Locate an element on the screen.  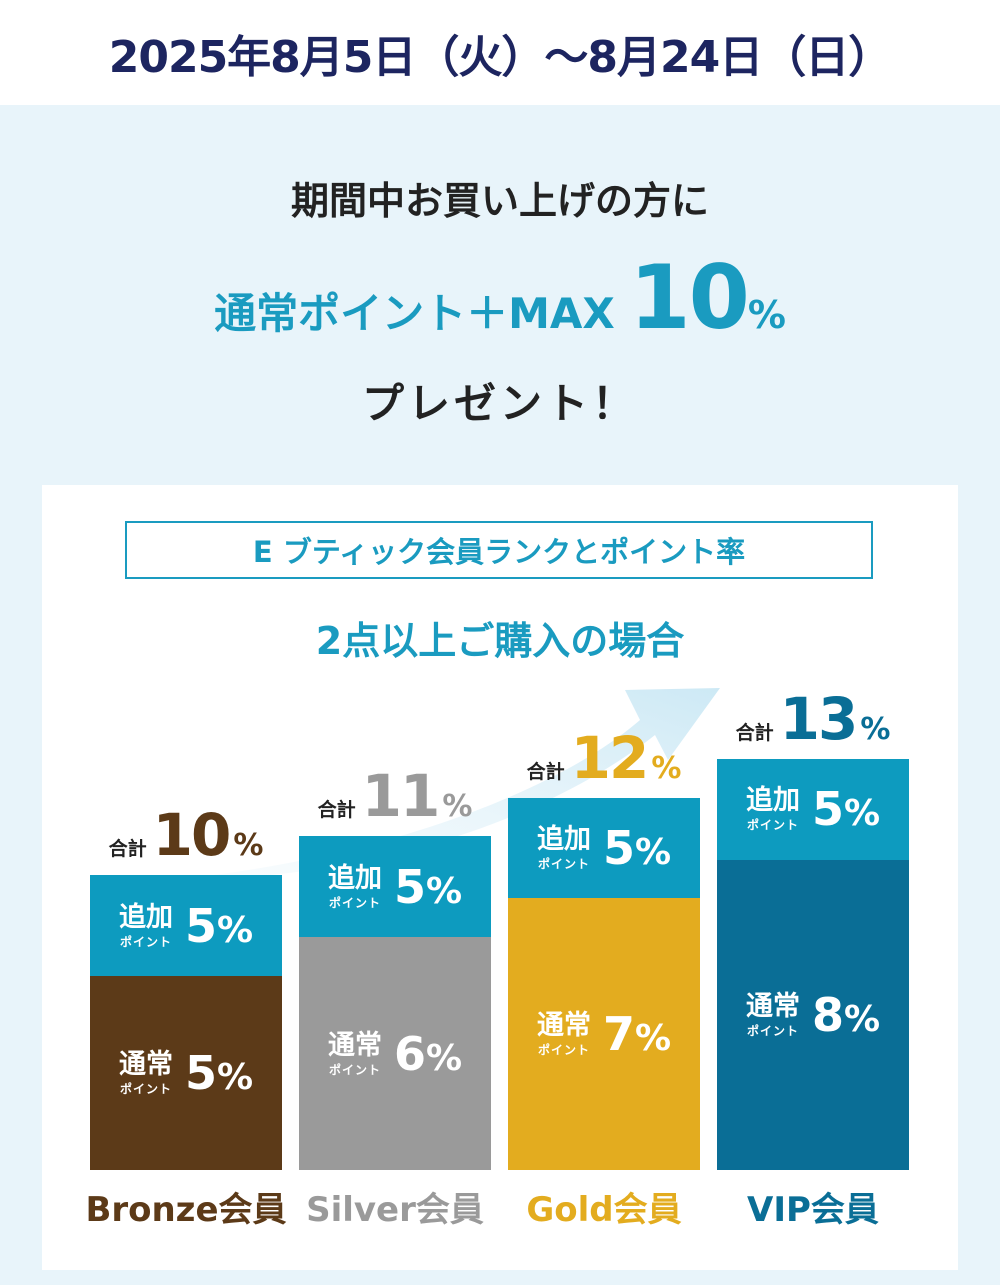
regular-value-3: 8% is located at coordinates (846, 1014).